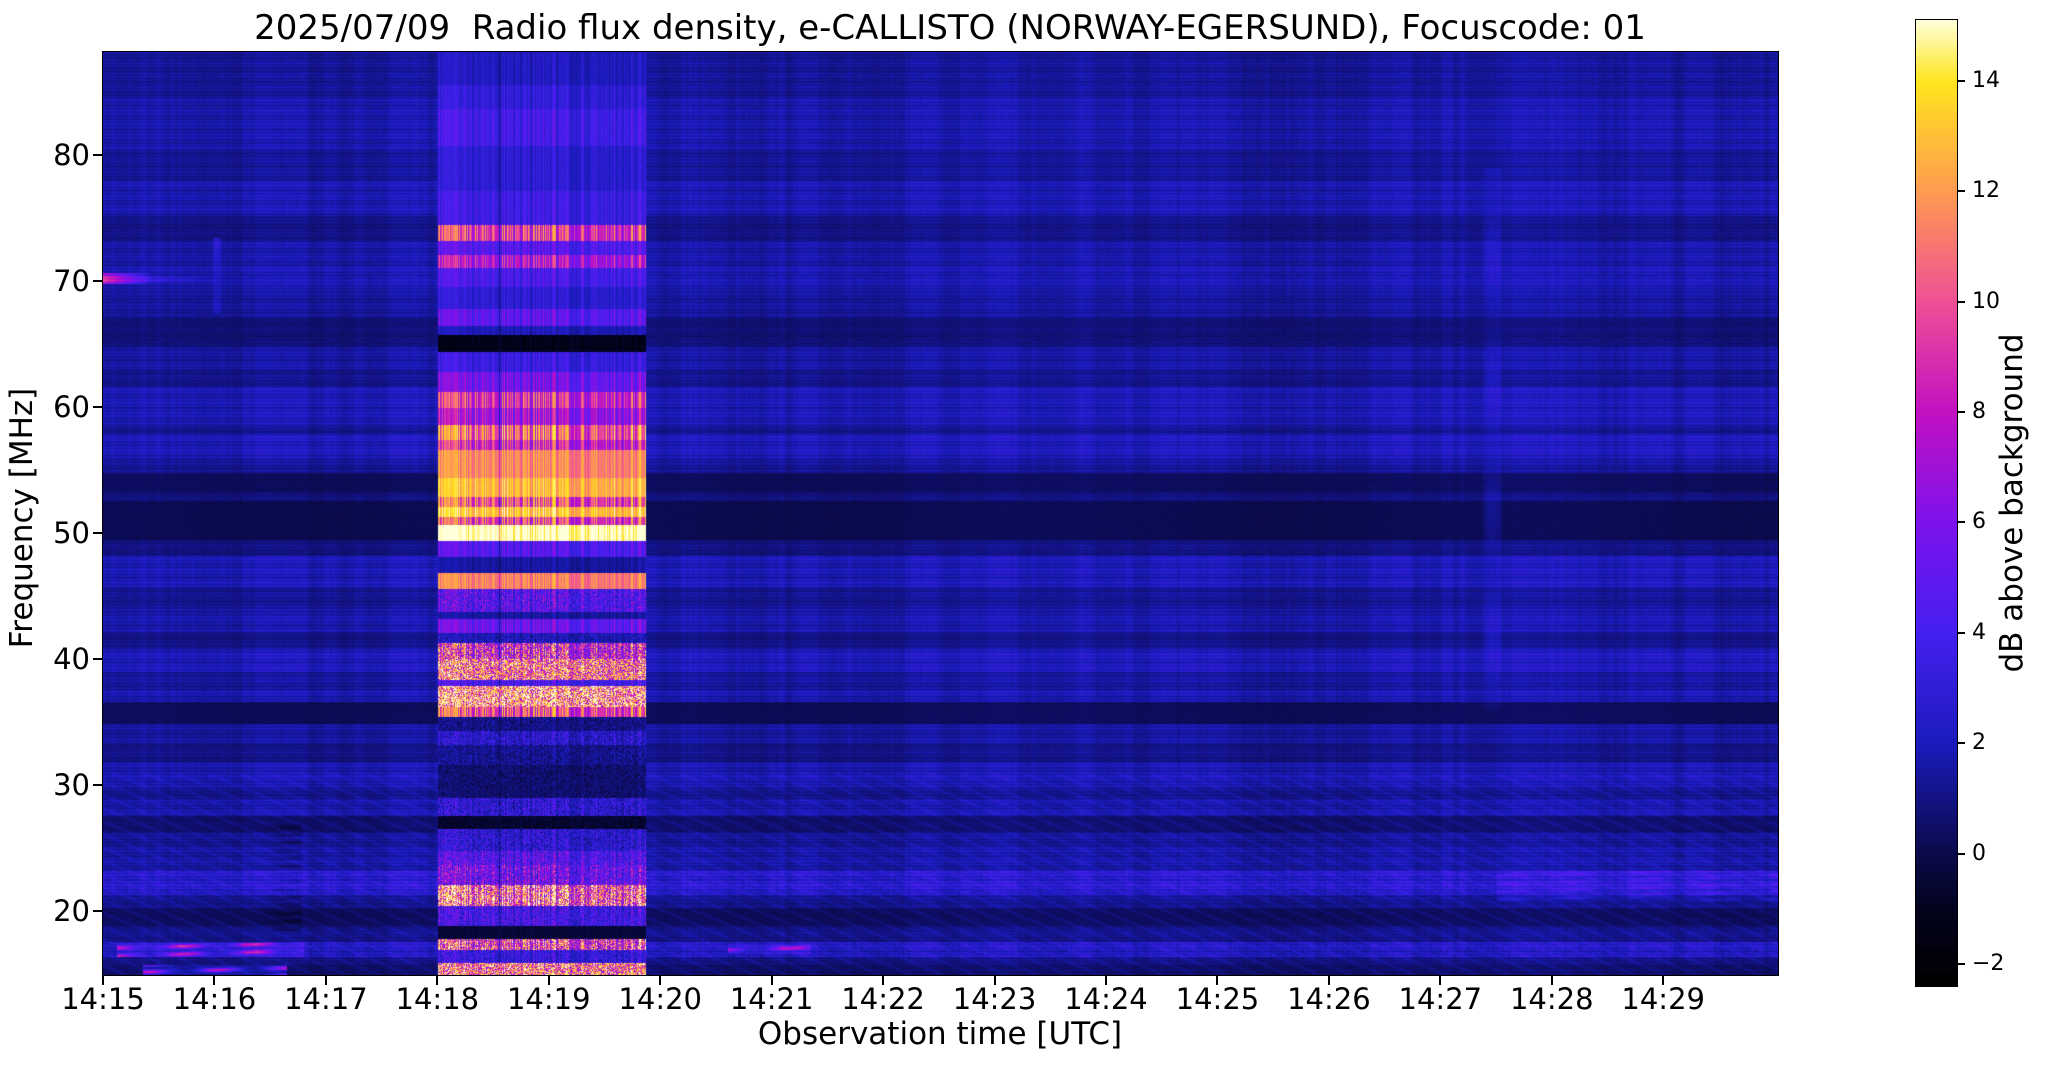  What do you see at coordinates (1979, 411) in the screenshot?
I see `colorbar-tick-label: 8` at bounding box center [1979, 411].